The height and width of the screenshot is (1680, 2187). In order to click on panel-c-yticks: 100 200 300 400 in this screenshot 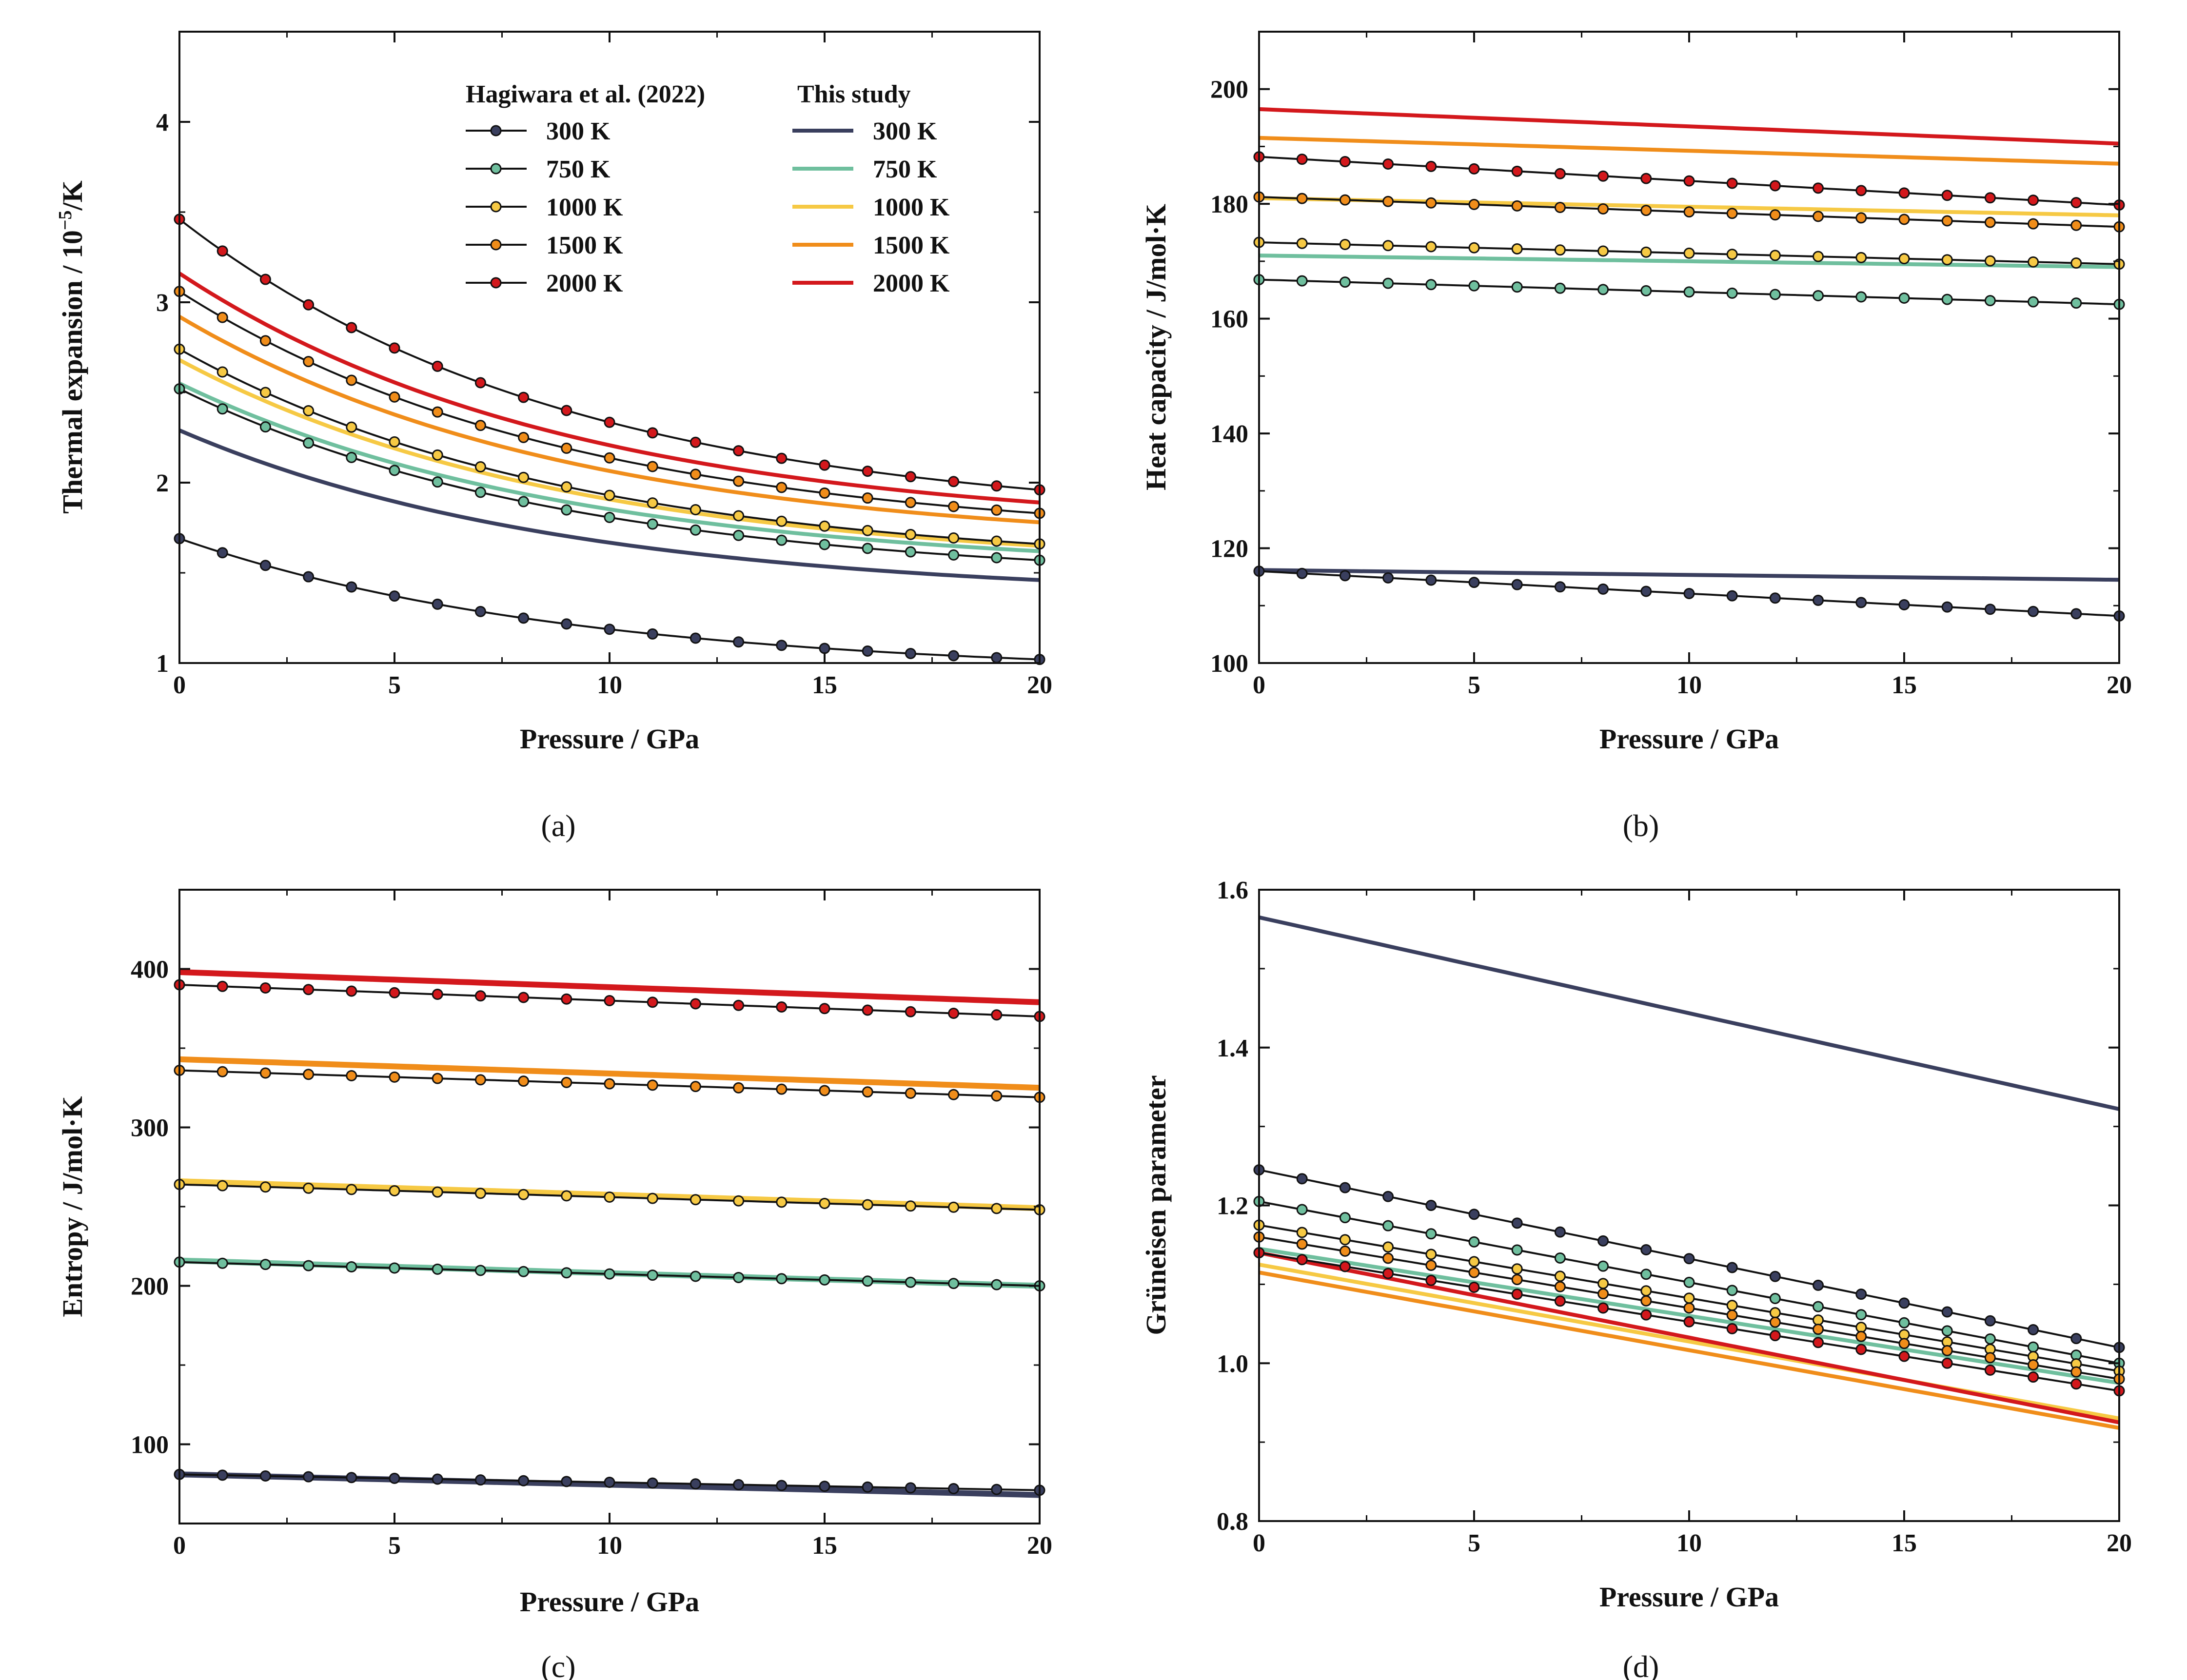, I will do `click(585, 1207)`.